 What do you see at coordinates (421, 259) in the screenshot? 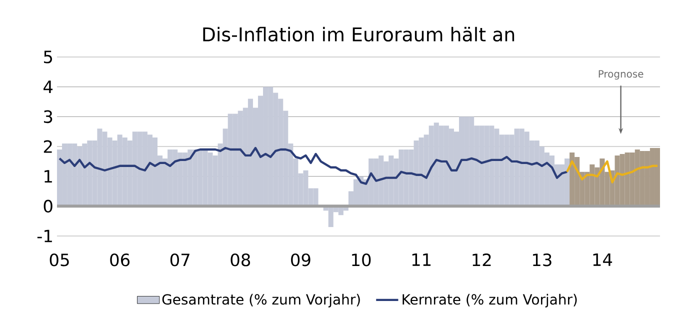
I see `x-tick-label: 11` at bounding box center [421, 259].